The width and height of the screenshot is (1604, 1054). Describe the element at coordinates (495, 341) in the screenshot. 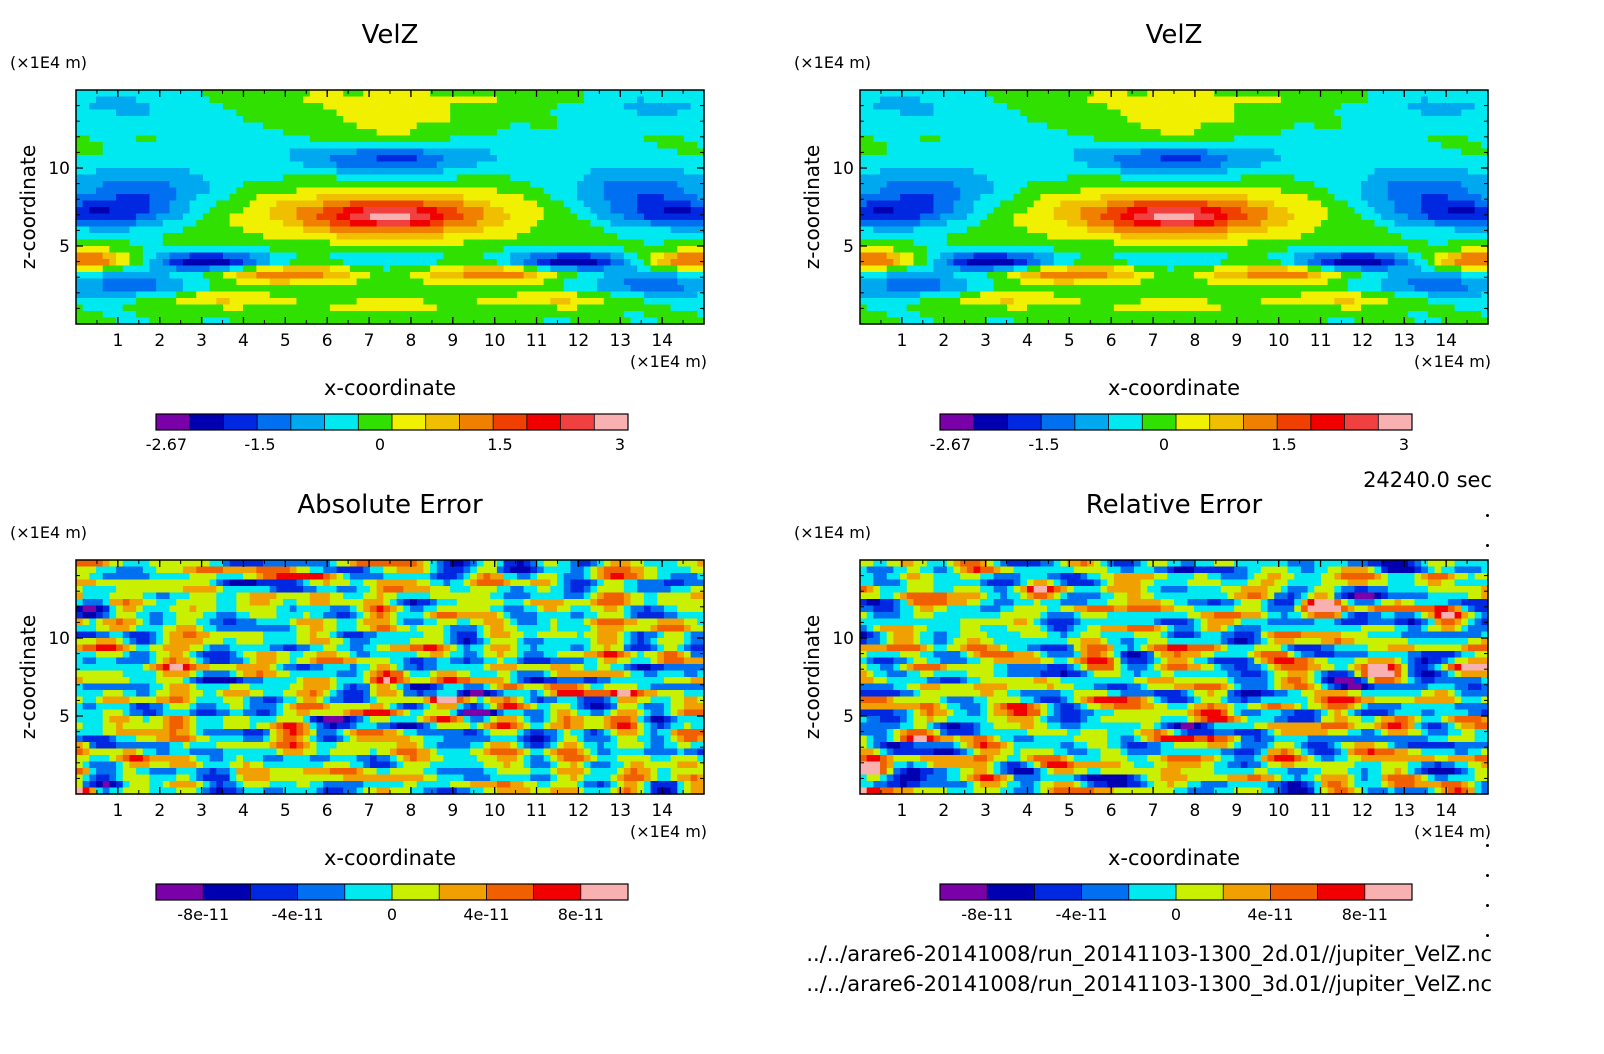

I see `x-tick-label: 10` at that location.